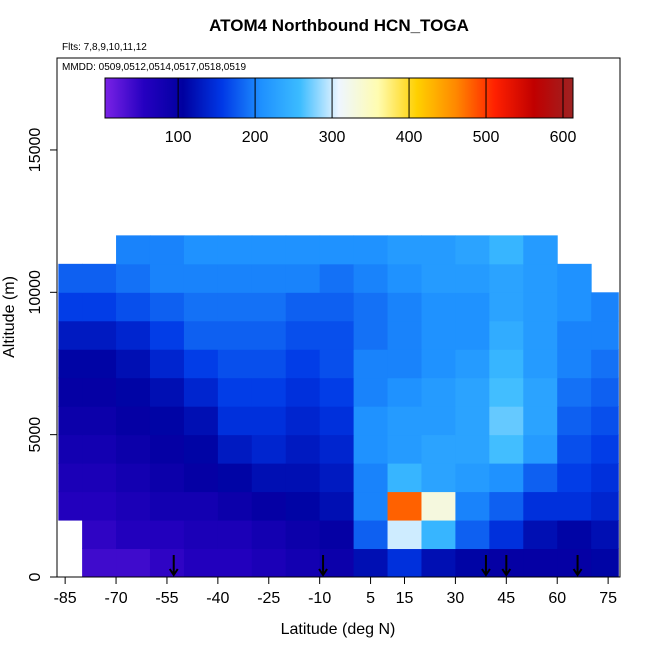  What do you see at coordinates (563, 137) in the screenshot?
I see `colorbar-tick-label: 600` at bounding box center [563, 137].